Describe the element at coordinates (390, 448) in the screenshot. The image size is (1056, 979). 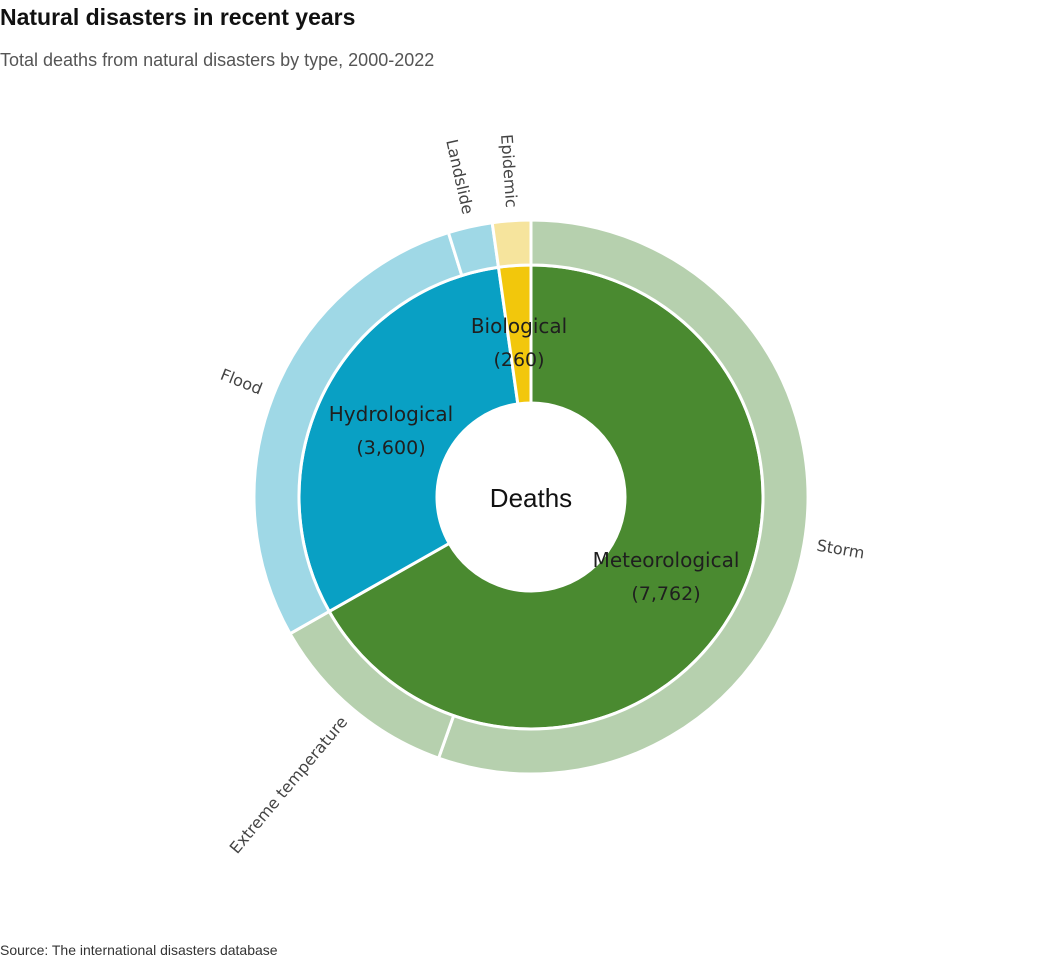
I see `inner-value-hydrological: (3,600)` at that location.